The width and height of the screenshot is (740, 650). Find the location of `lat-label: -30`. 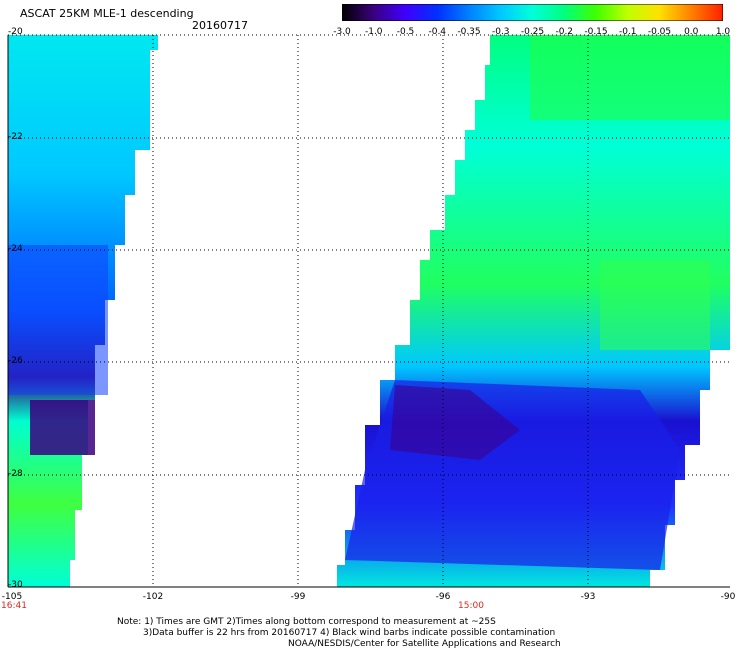

lat-label: -30 is located at coordinates (15, 585).